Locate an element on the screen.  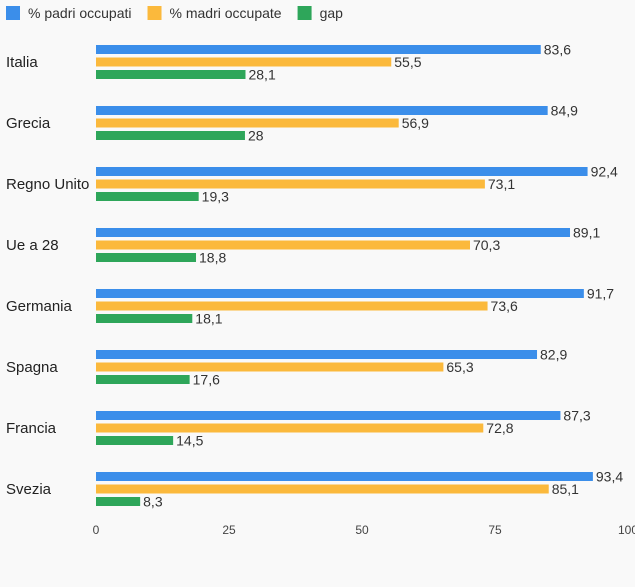
data-label: 28,1 is located at coordinates (261, 75).